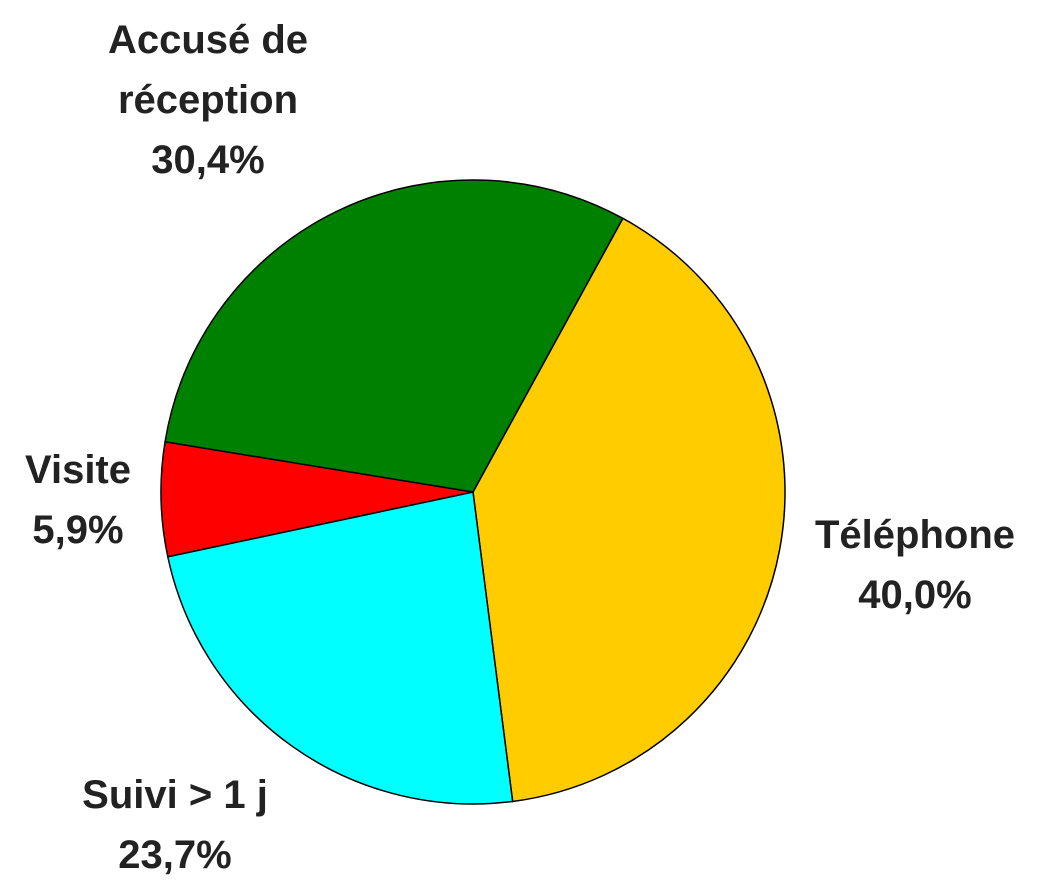 The image size is (1048, 885). I want to click on slice-label: Visite, so click(78, 470).